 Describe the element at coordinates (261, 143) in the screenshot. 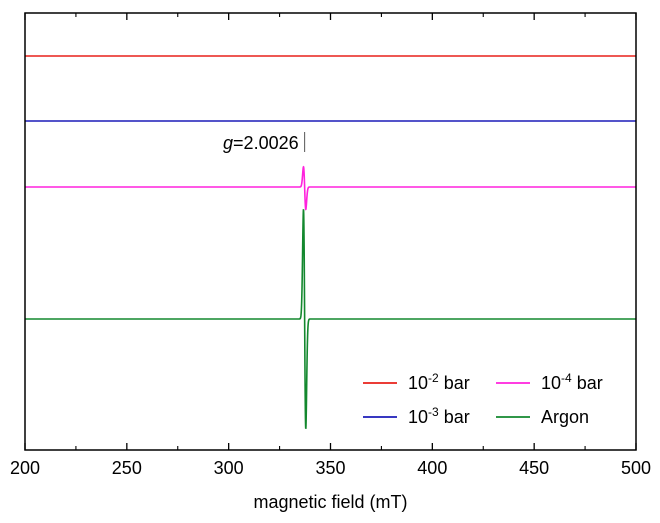

I see `g-factor-annotation: g=2.0026` at that location.